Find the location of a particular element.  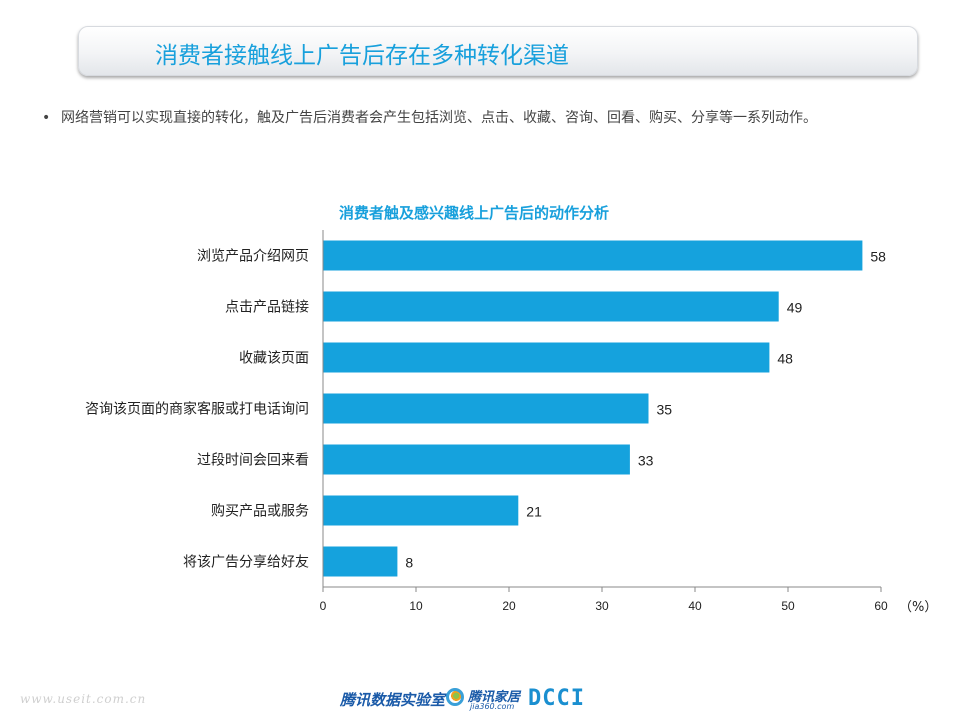

value-label-2: 48 is located at coordinates (785, 359).